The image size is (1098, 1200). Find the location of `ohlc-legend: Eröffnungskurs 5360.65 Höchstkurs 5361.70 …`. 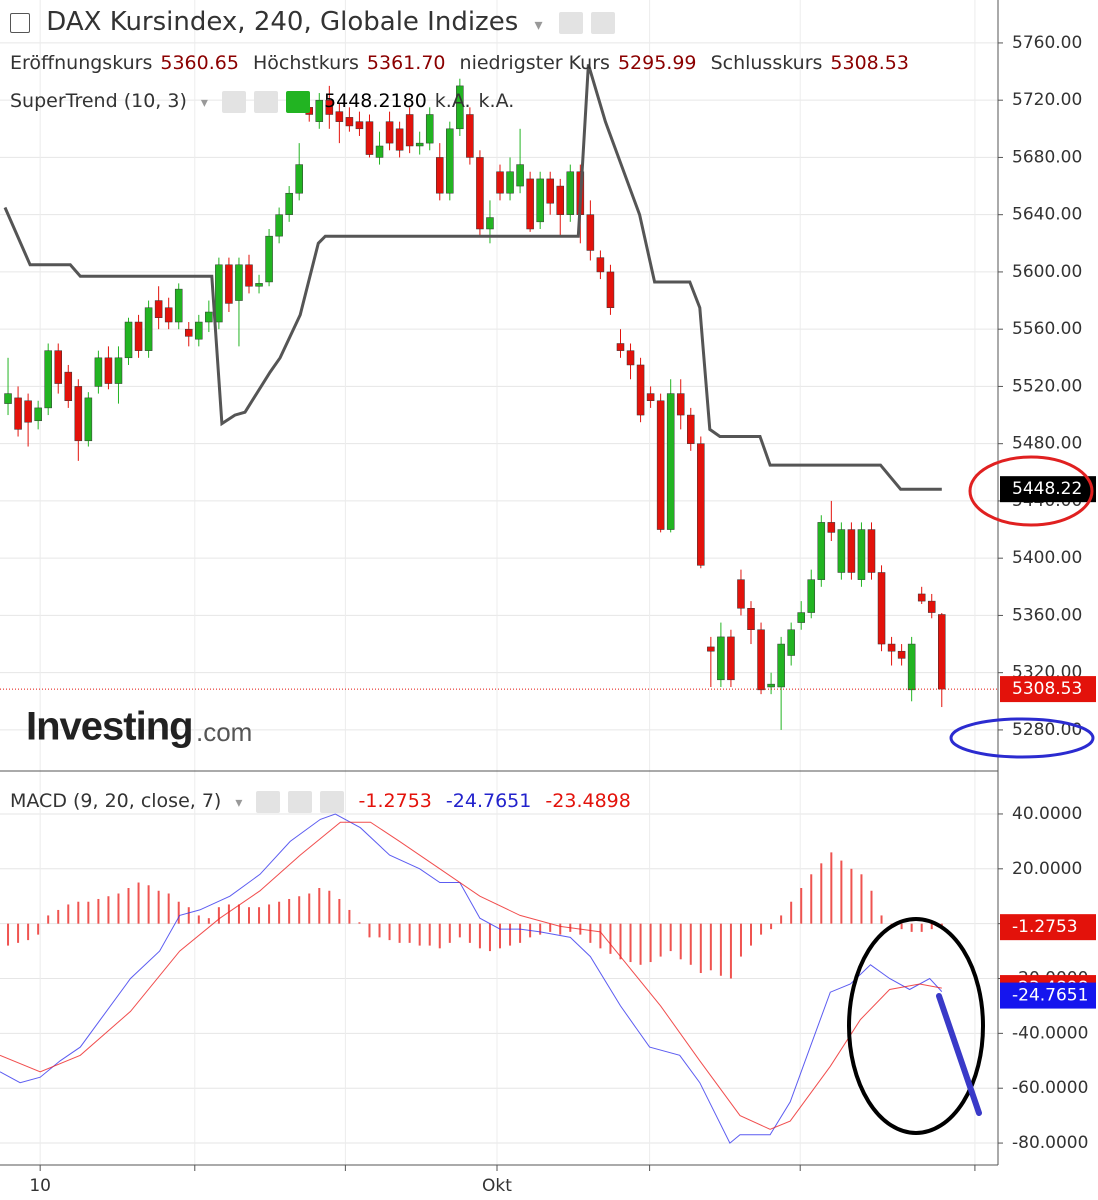

ohlc-legend: Eröffnungskurs 5360.65 Höchstkurs 5361.70 … is located at coordinates (463, 63).